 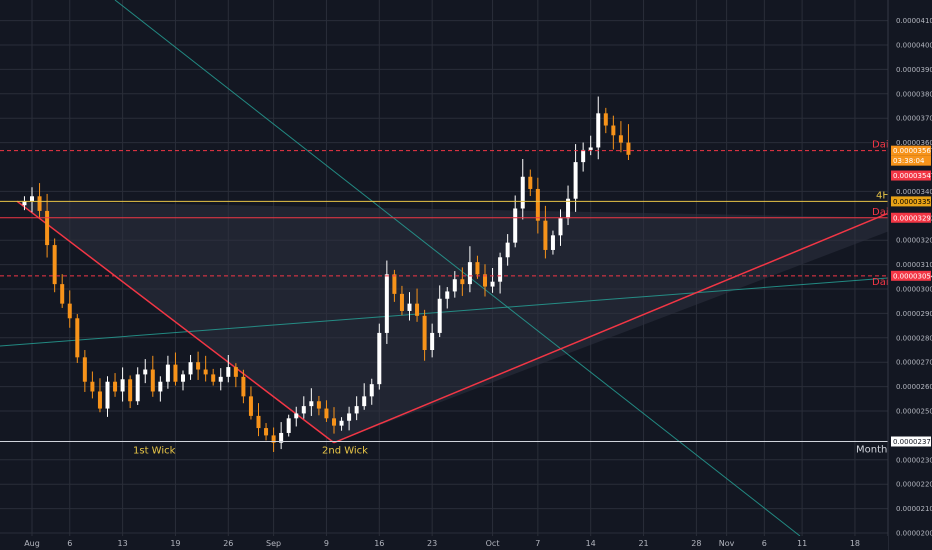 What do you see at coordinates (914, 0) in the screenshot?
I see `price-tick-label: 0.00004200` at bounding box center [914, 0].